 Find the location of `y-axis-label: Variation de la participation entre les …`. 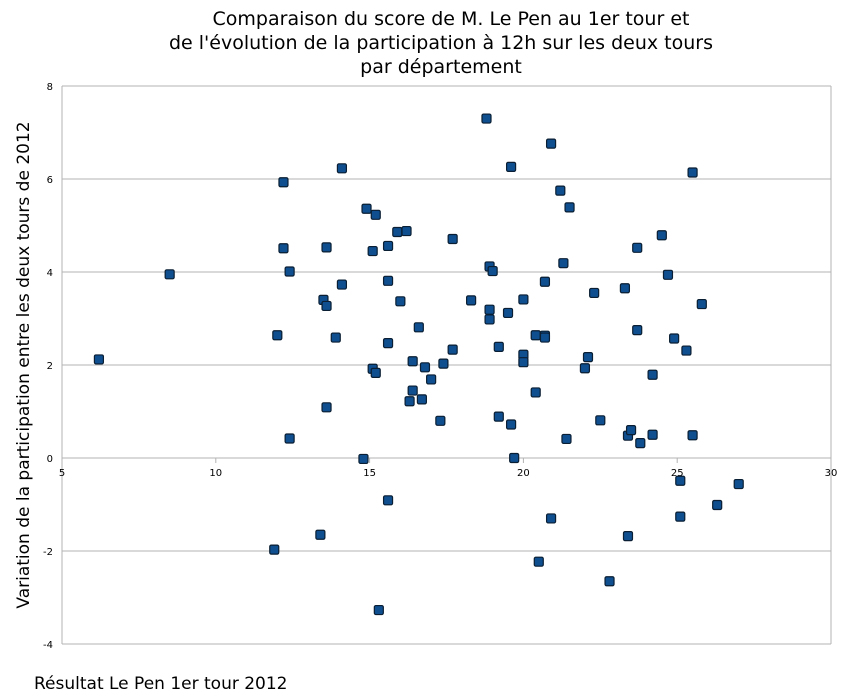

y-axis-label: Variation de la participation entre les … is located at coordinates (24, 364).